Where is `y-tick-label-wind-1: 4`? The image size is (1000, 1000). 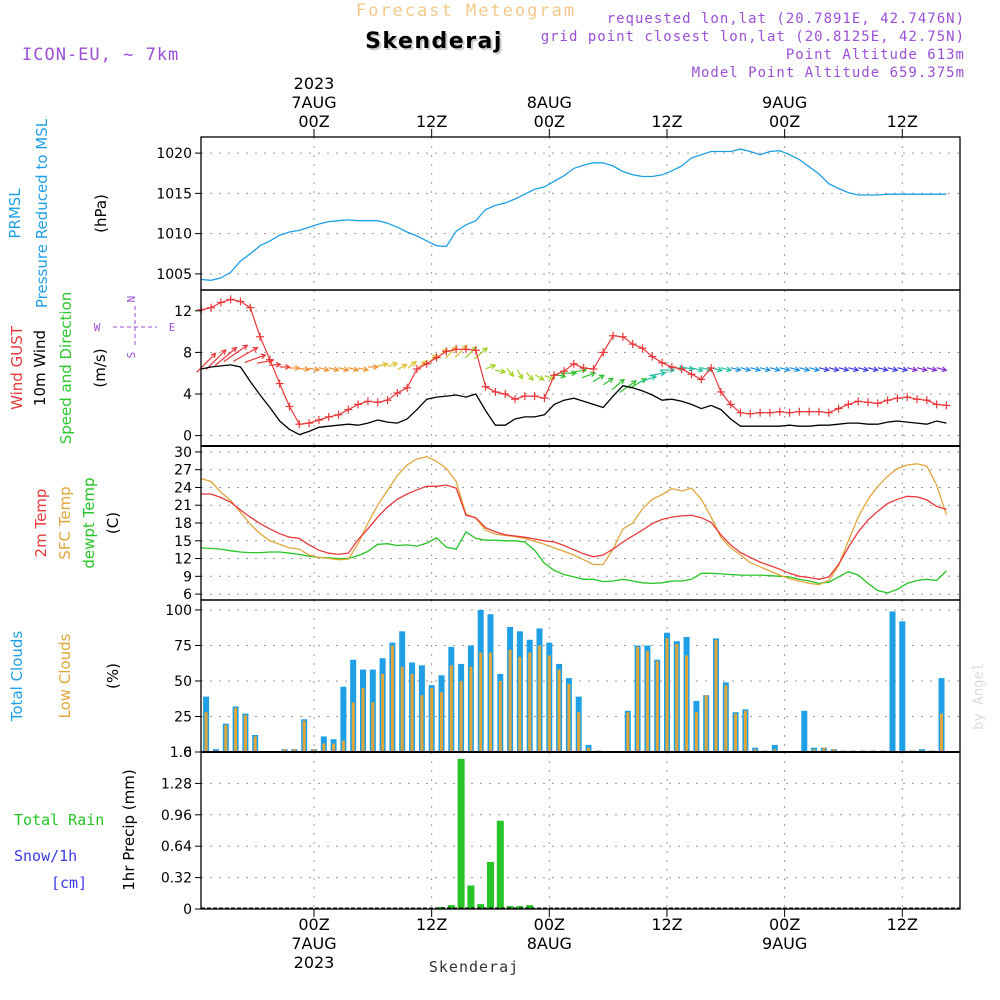 y-tick-label-wind-1: 4 is located at coordinates (187, 395).